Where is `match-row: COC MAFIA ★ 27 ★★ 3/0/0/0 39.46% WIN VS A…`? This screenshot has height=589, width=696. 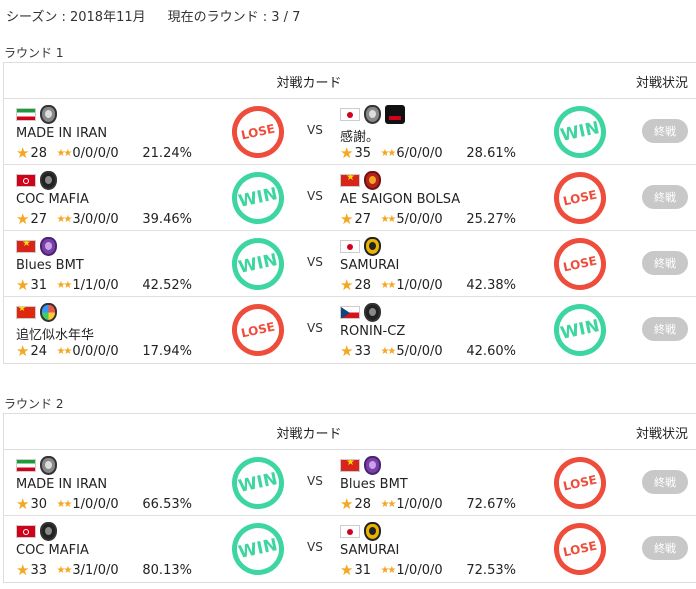
match-row: COC MAFIA ★ 27 ★★ 3/0/0/0 39.46% WIN VS A… is located at coordinates (350, 198).